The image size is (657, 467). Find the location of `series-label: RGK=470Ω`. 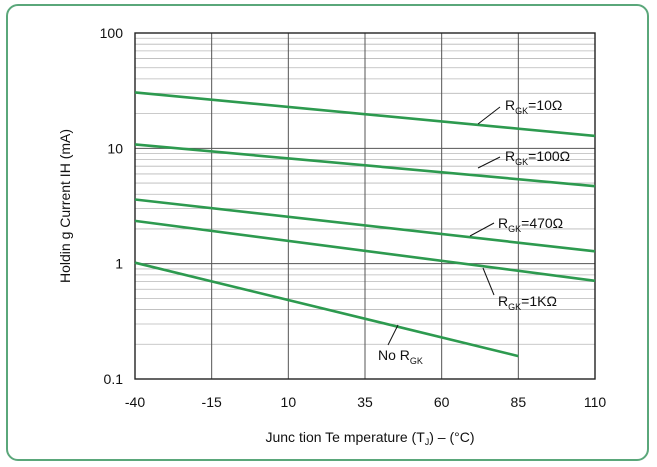

series-label: RGK=470Ω is located at coordinates (530, 224).